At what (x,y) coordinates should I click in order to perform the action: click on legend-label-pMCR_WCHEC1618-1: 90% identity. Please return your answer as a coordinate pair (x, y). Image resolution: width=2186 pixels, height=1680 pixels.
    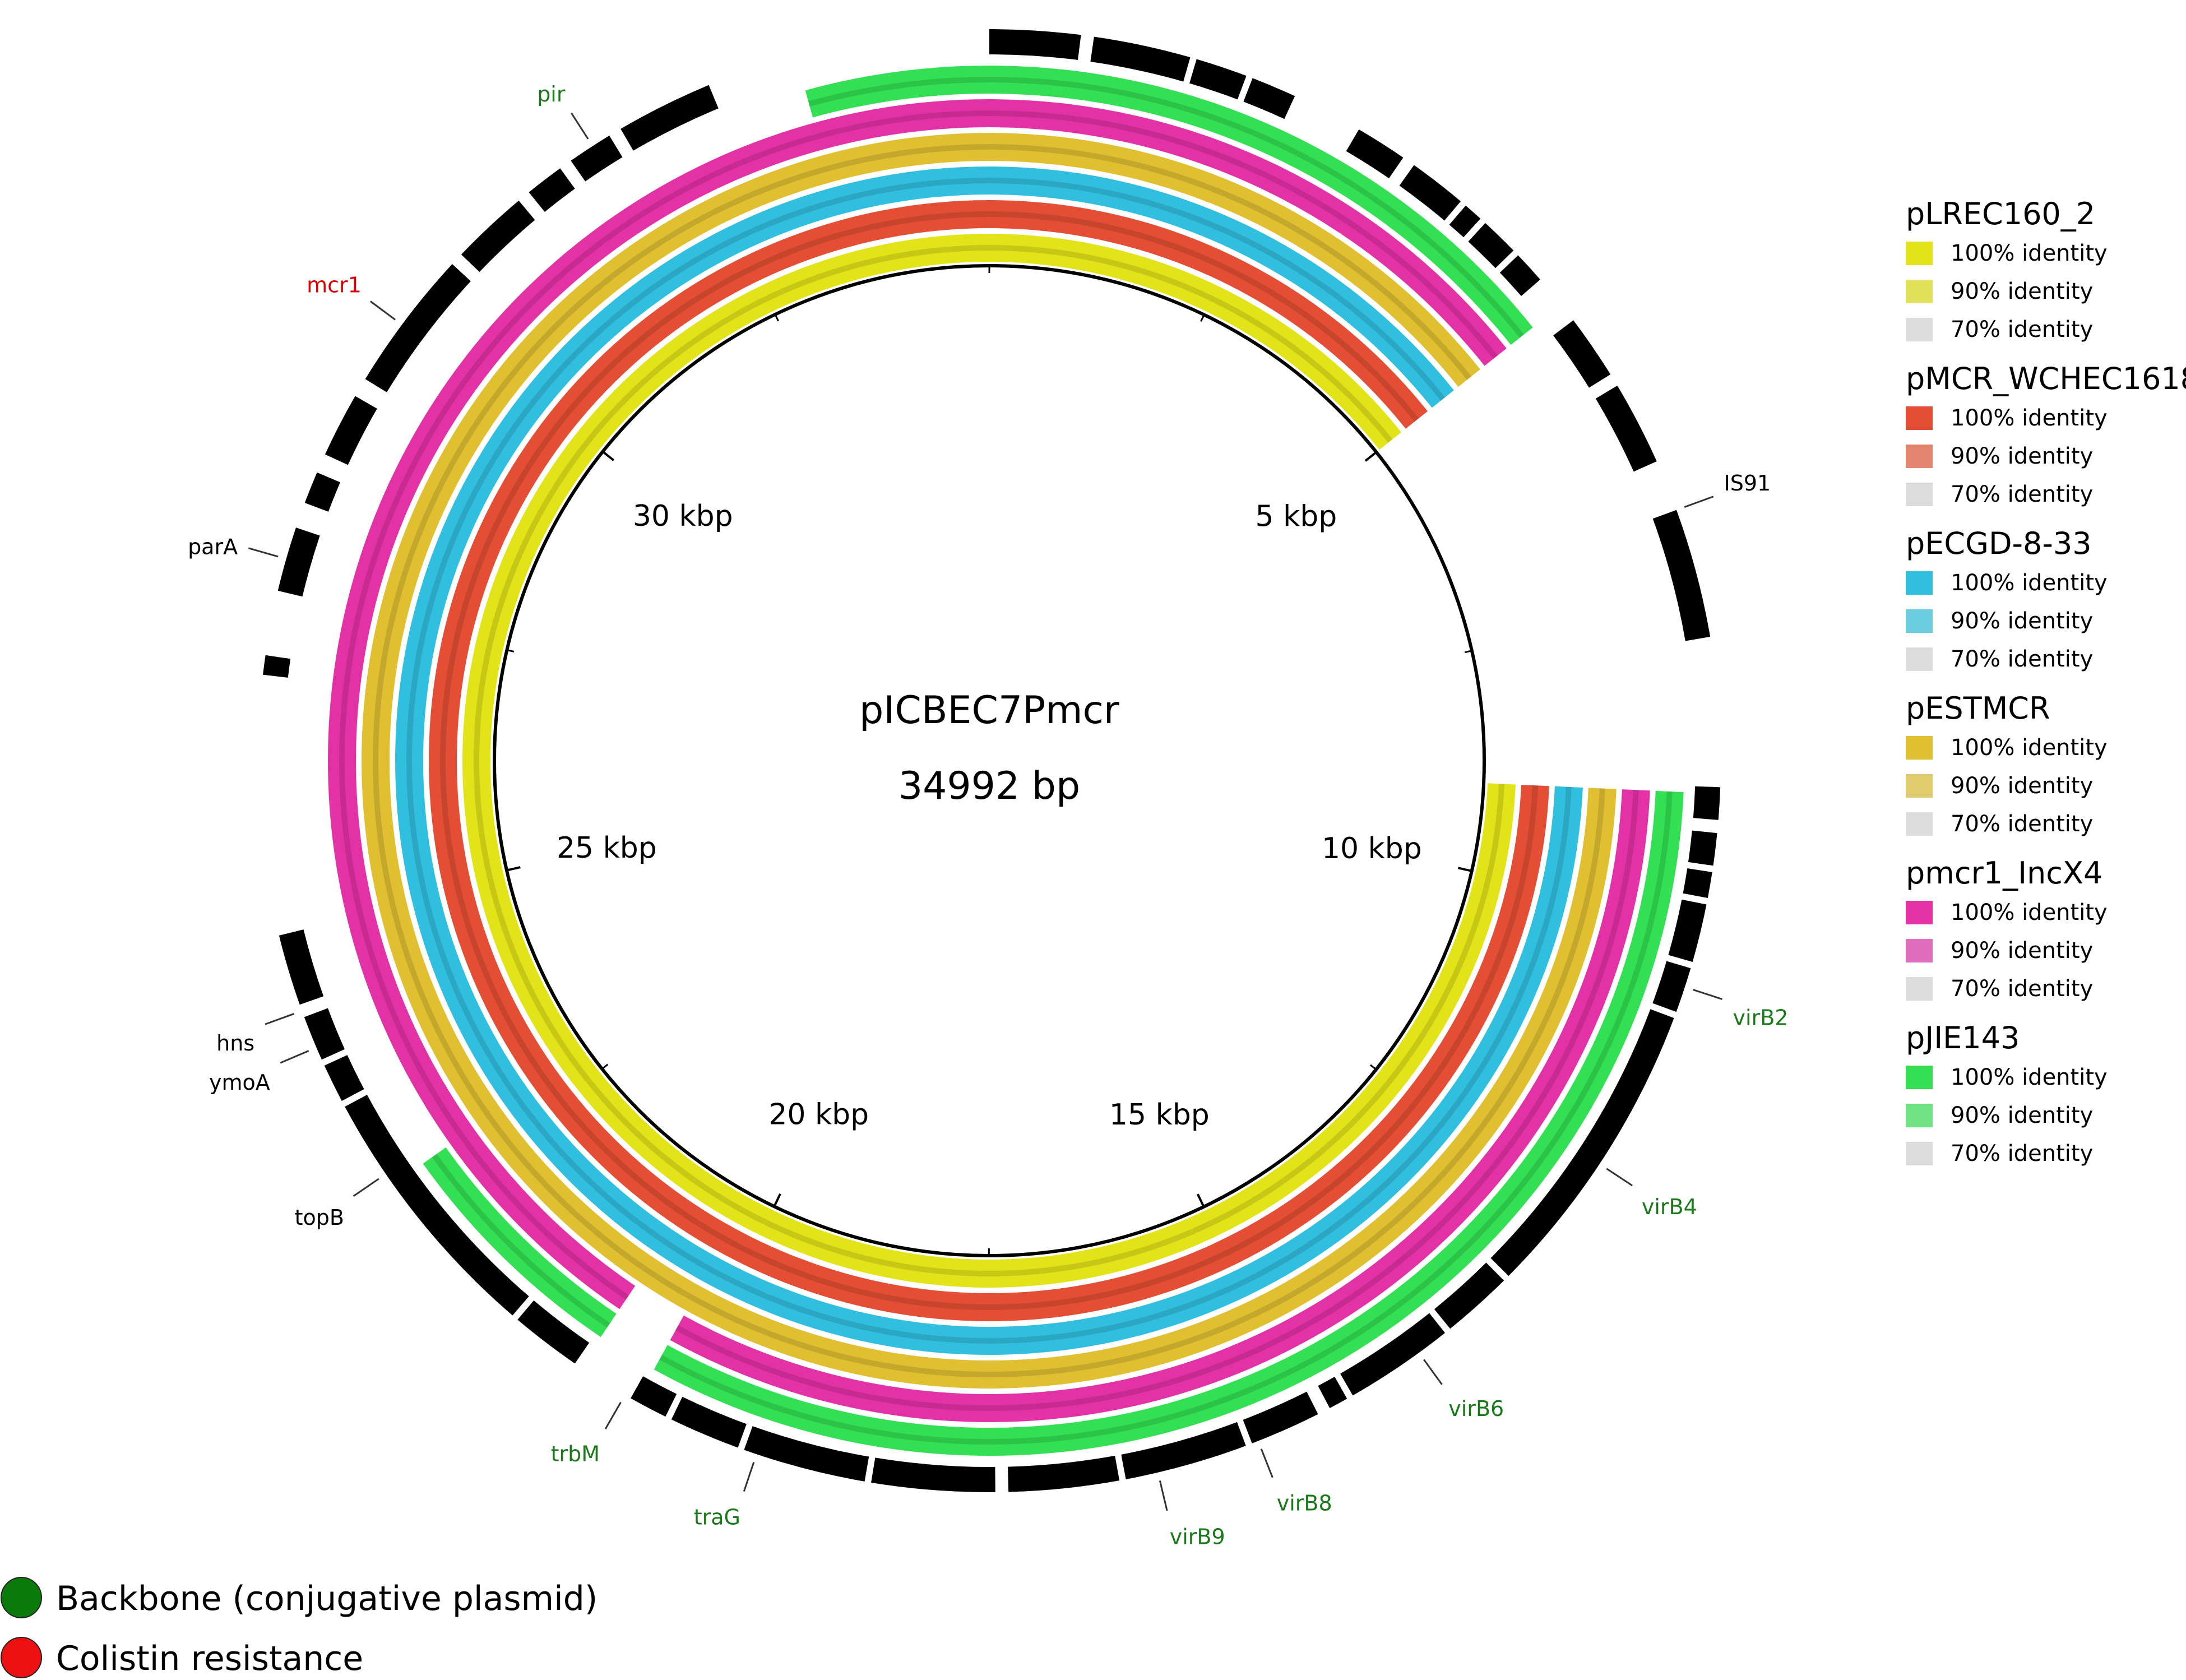
    Looking at the image, I should click on (2022, 456).